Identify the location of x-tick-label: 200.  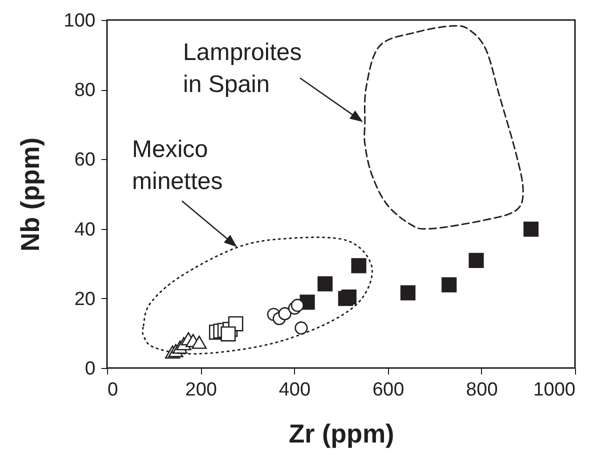
(201, 390).